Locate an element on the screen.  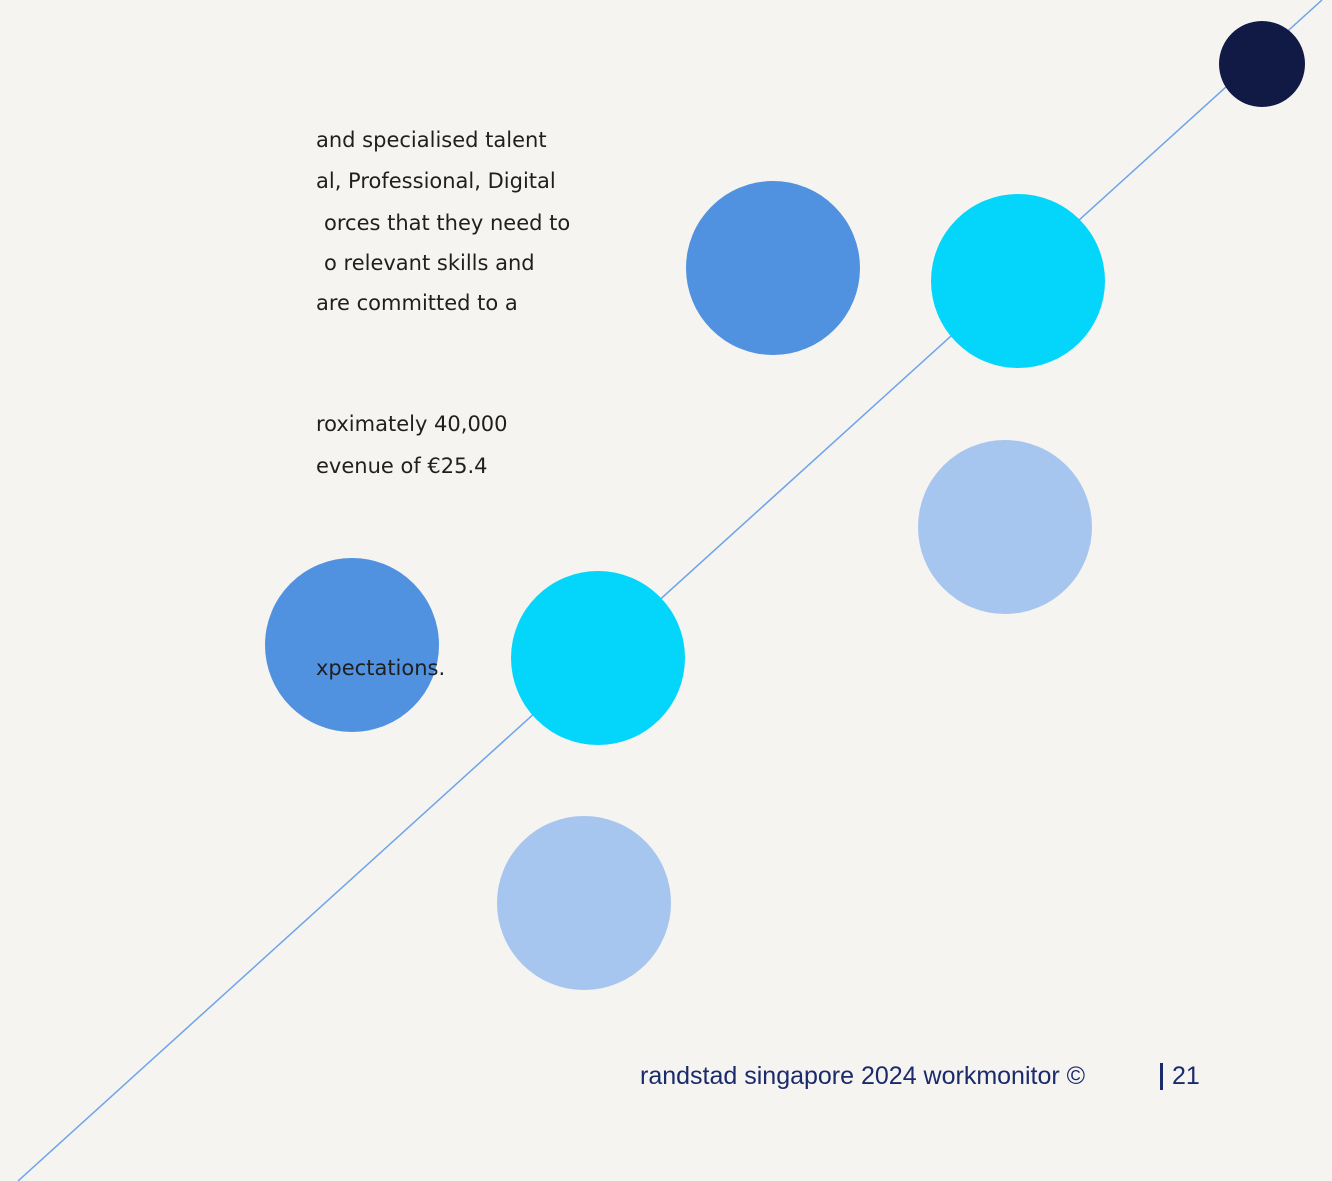
body-text: and specialised talent is located at coordinates (431, 140).